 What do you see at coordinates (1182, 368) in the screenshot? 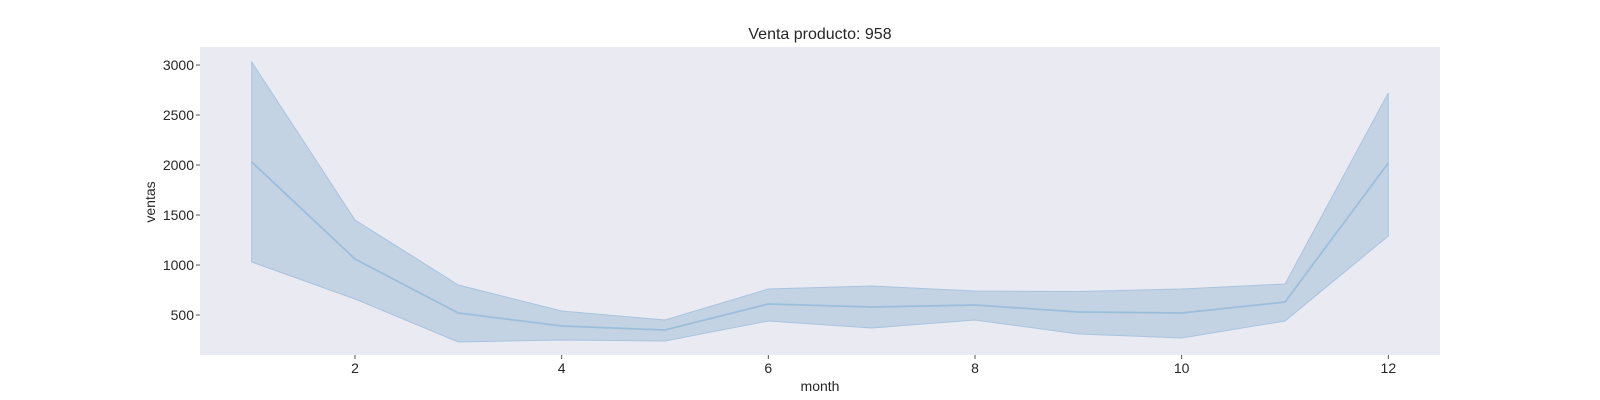
I see `x-tick-label: 10` at bounding box center [1182, 368].